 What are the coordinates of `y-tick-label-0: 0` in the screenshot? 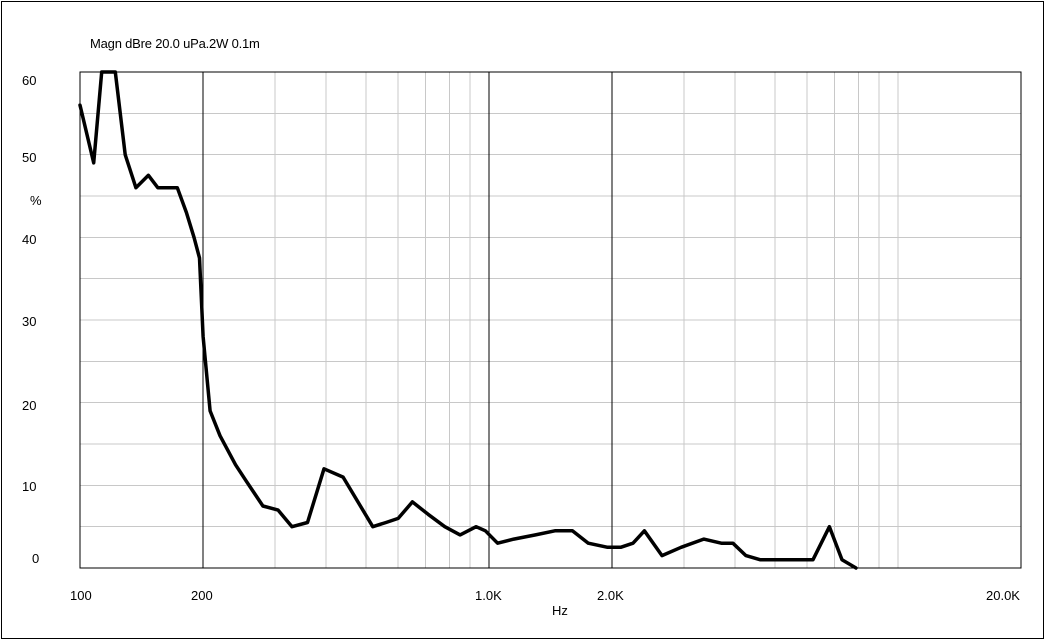 It's located at (36, 558).